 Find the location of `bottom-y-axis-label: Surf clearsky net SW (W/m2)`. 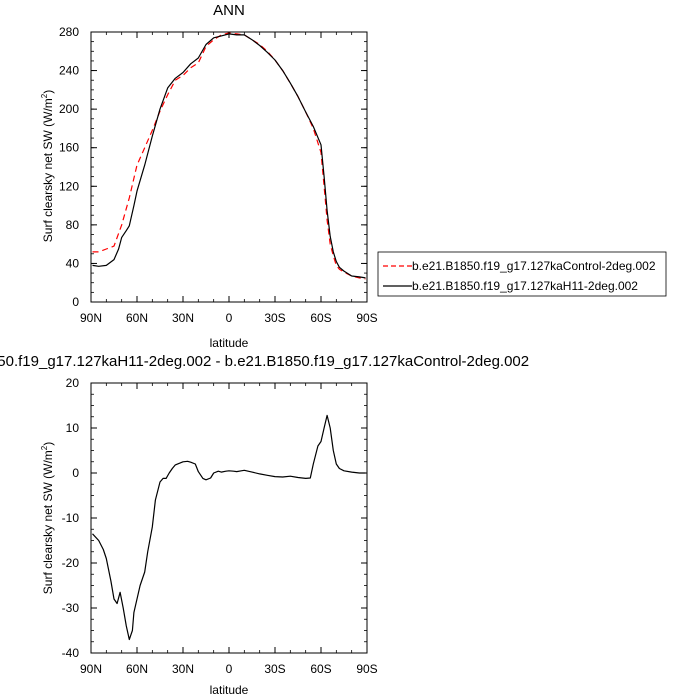

bottom-y-axis-label: Surf clearsky net SW (W/m2) is located at coordinates (47, 518).